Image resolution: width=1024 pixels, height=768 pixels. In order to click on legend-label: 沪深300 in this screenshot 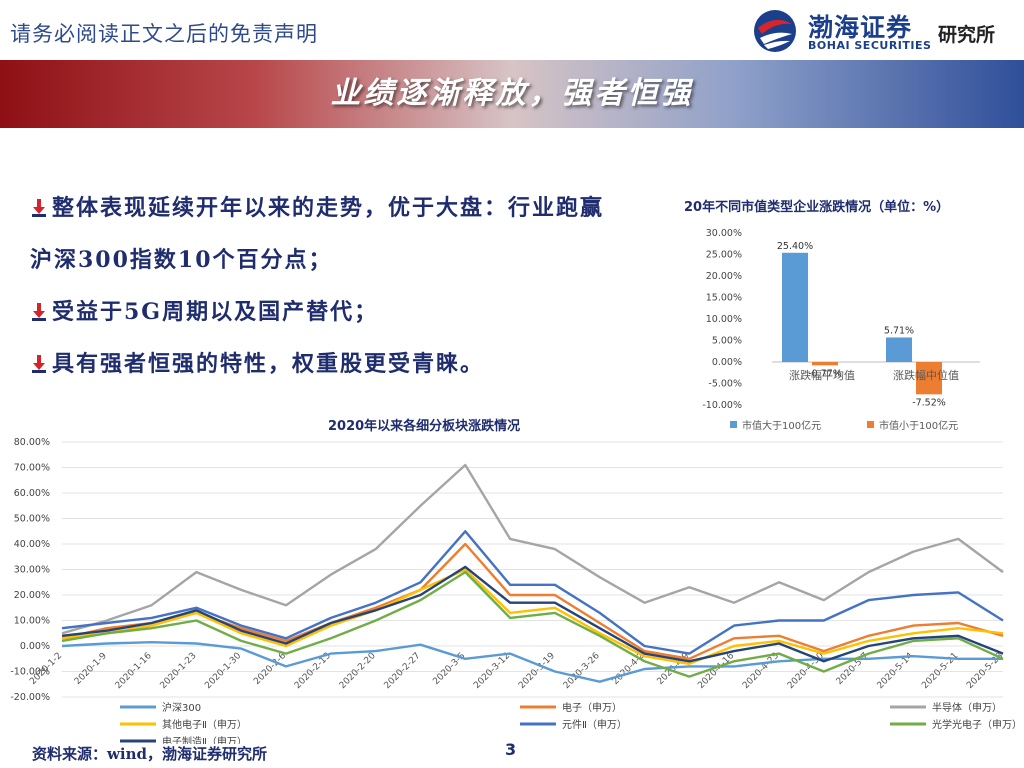, I will do `click(181, 707)`.